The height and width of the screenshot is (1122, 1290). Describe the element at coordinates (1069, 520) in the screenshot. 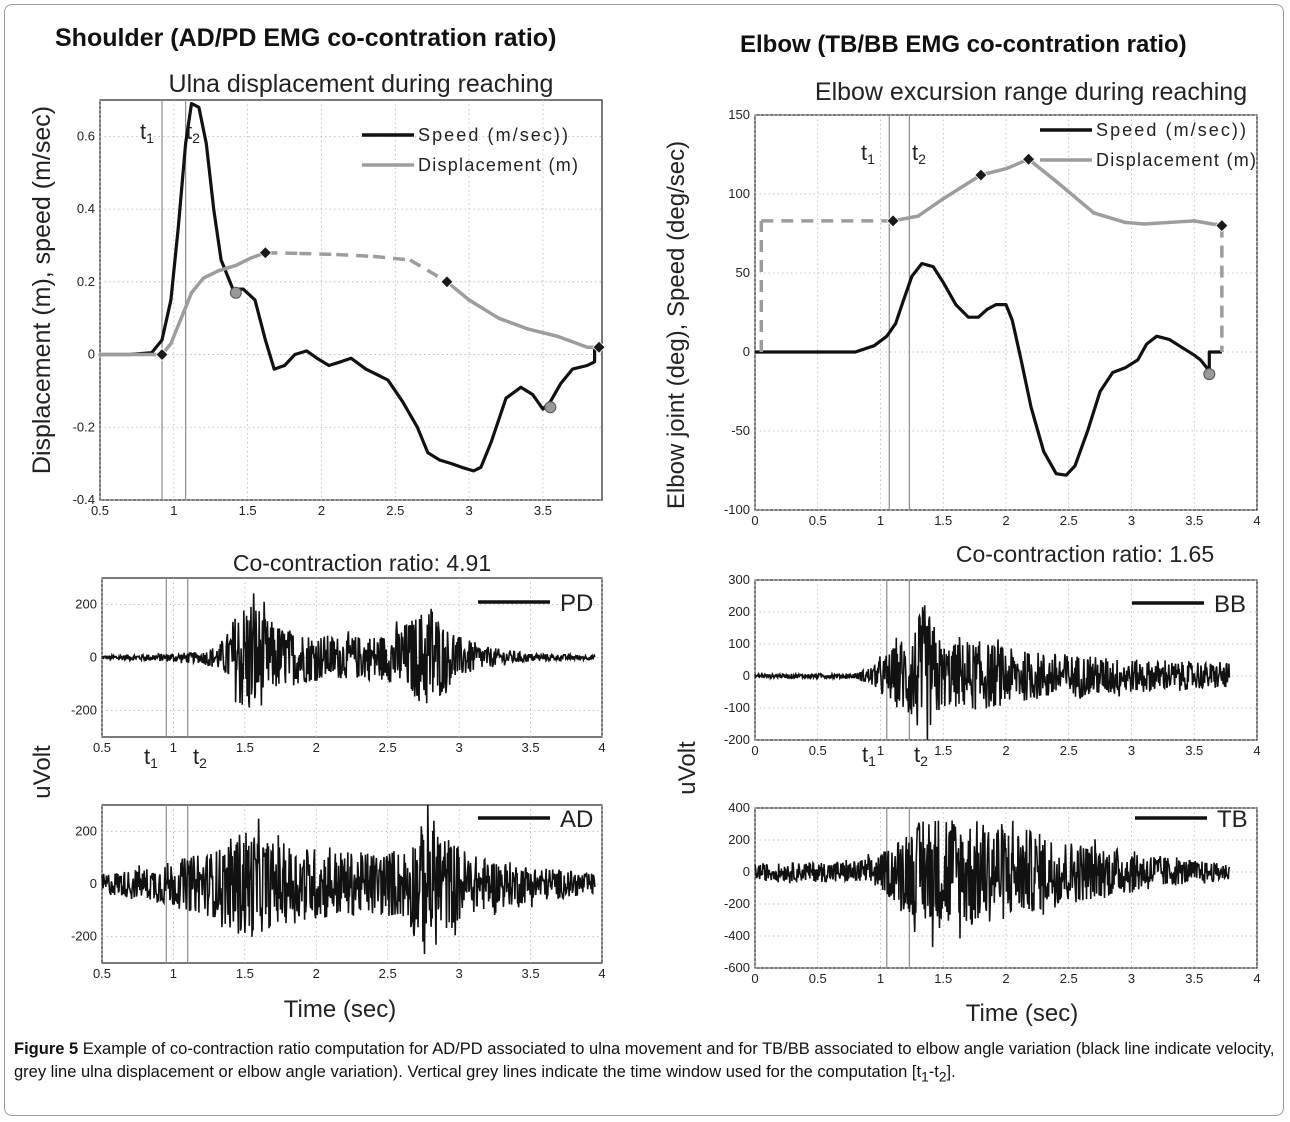

I see `elbow-x-tick-label: 2.5` at that location.